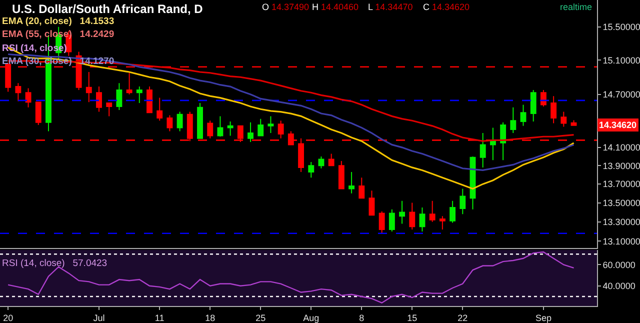  What do you see at coordinates (335, 7) in the screenshot?
I see `annotation: H 14.40460` at bounding box center [335, 7].